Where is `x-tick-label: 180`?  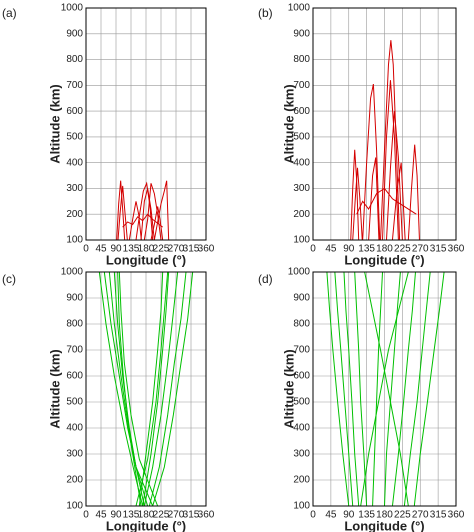
x-tick-label: 180 is located at coordinates (384, 249).